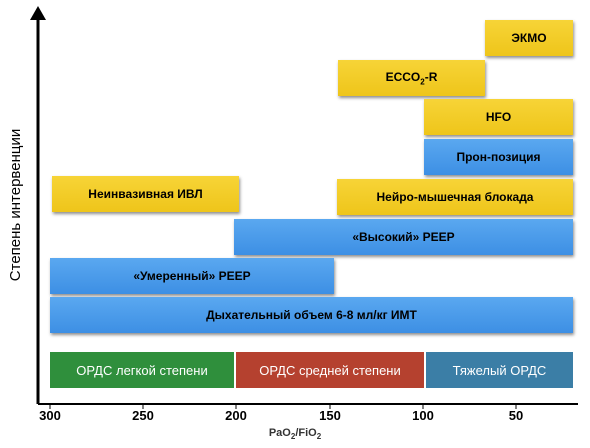 This screenshot has height=448, width=590. I want to click on mild-ards-label: ОРДС легкой степени, so click(142, 370).